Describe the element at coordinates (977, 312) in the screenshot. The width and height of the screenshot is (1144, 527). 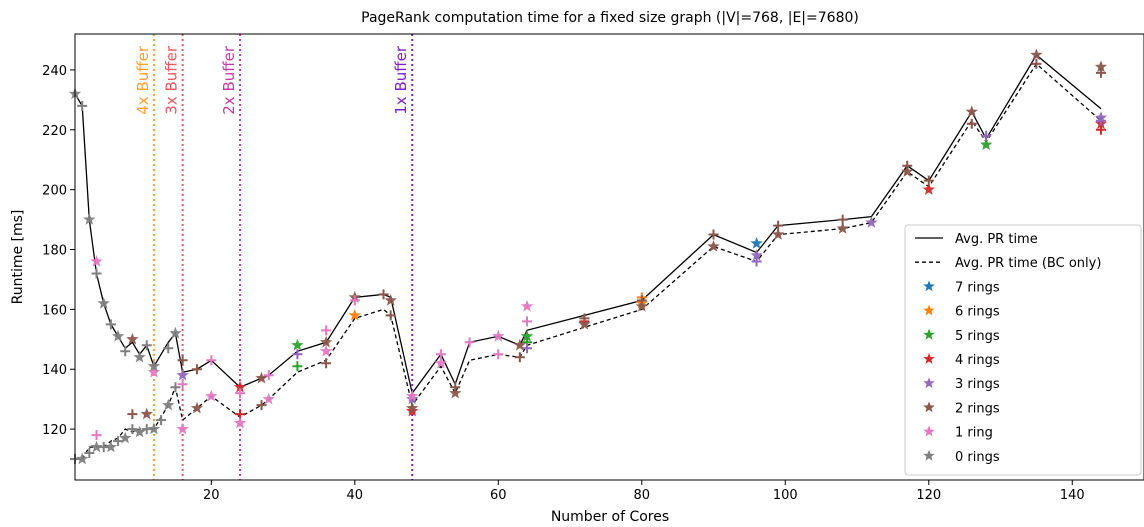
I see `legend-label-markers-1: 6 rings` at that location.